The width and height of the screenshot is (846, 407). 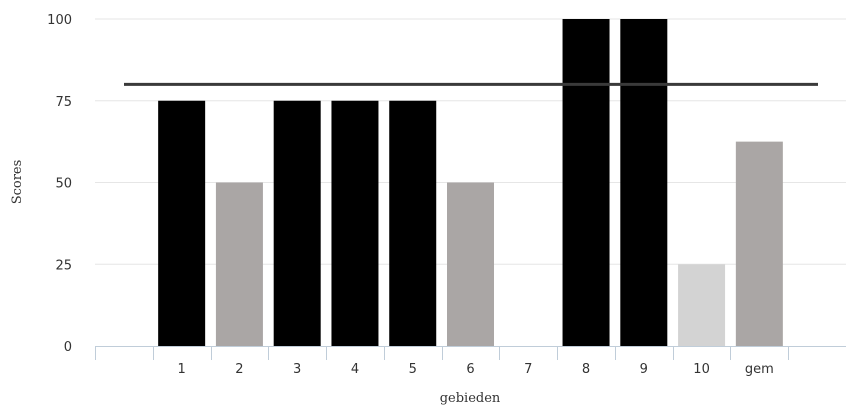 What do you see at coordinates (63, 102) in the screenshot?
I see `y-tick-label: 75` at bounding box center [63, 102].